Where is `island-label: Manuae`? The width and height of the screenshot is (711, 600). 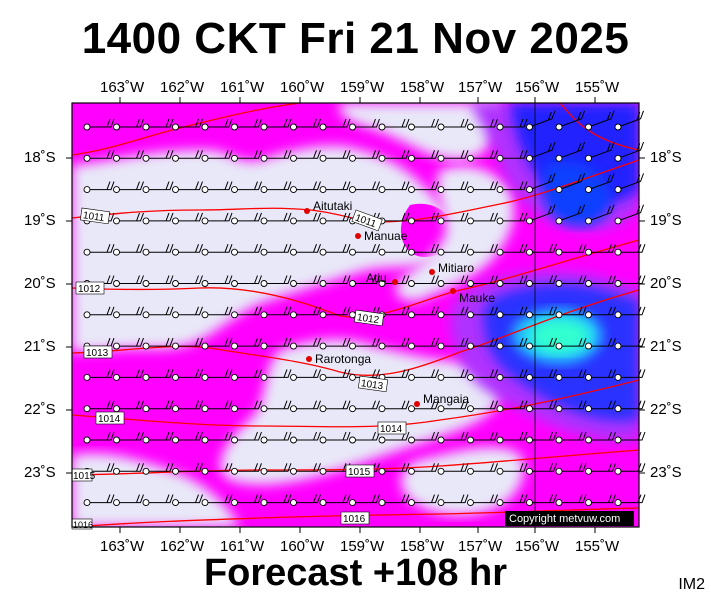
island-label: Manuae is located at coordinates (386, 236).